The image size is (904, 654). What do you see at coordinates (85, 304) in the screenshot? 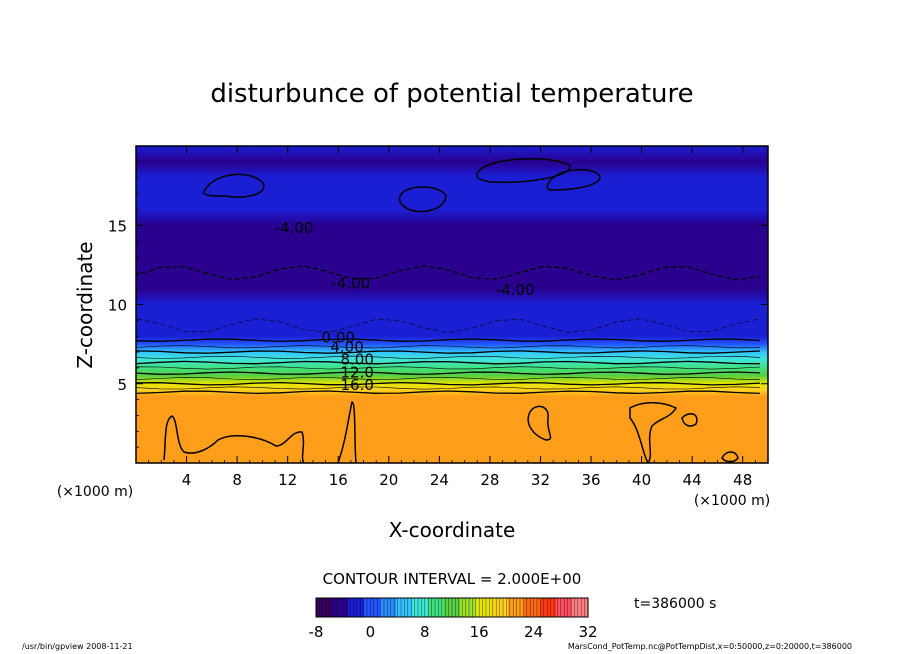
I see `y-axis-label: Z-coordinate` at bounding box center [85, 304].